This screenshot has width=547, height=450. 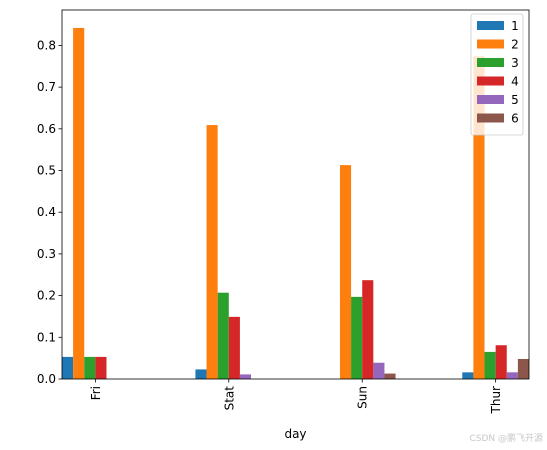 What do you see at coordinates (223, 335) in the screenshot?
I see `bar-series-3-stat` at bounding box center [223, 335].